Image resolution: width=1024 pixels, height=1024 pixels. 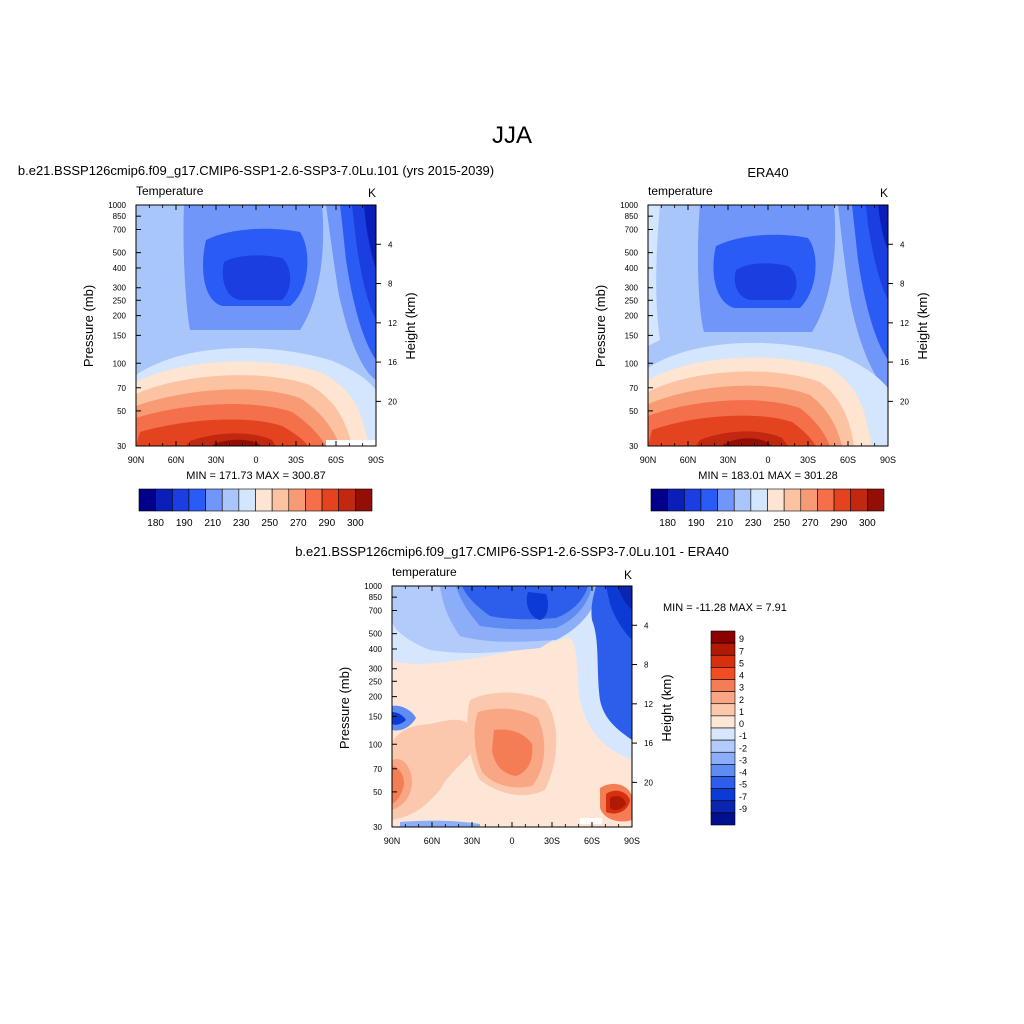 I want to click on y-tick-label: 150, so click(x=376, y=716).